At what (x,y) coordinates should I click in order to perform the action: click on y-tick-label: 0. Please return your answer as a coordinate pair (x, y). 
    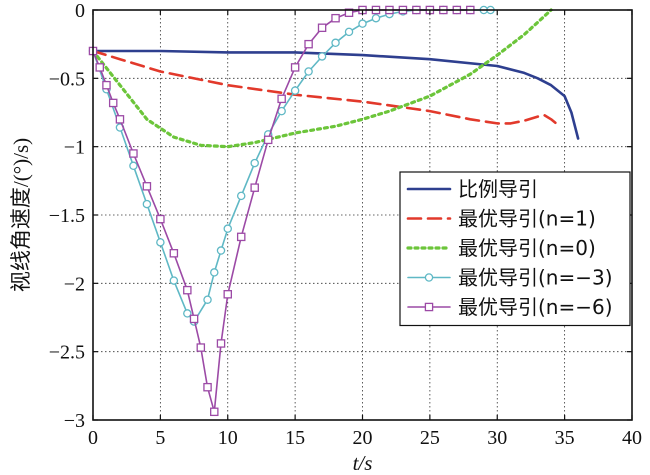
    Looking at the image, I should click on (80, 11).